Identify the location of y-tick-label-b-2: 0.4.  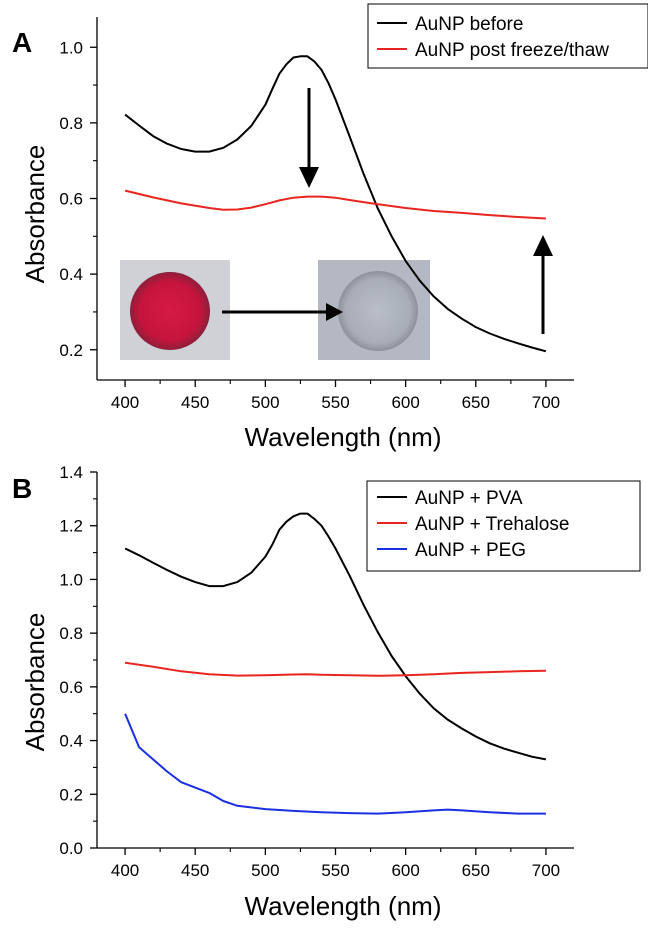
(71, 741).